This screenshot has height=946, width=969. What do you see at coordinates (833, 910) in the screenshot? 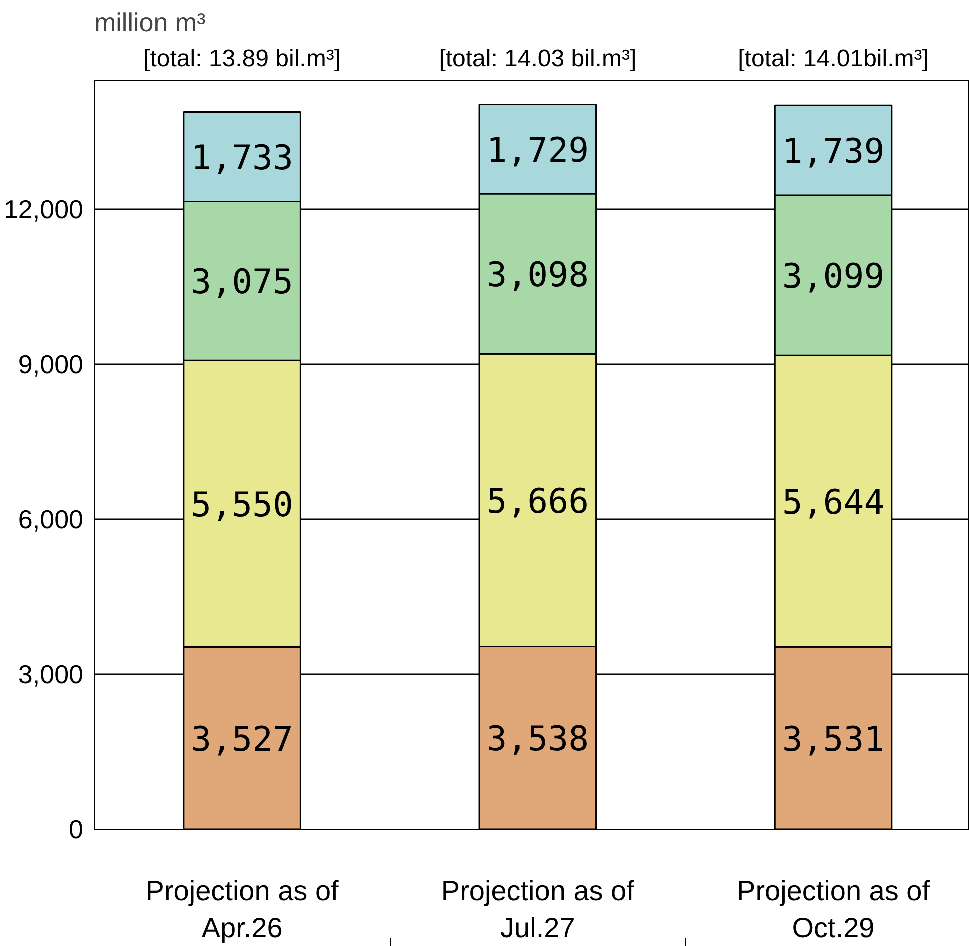
I see `x-tick-label: Projection as of Oct.29` at bounding box center [833, 910].